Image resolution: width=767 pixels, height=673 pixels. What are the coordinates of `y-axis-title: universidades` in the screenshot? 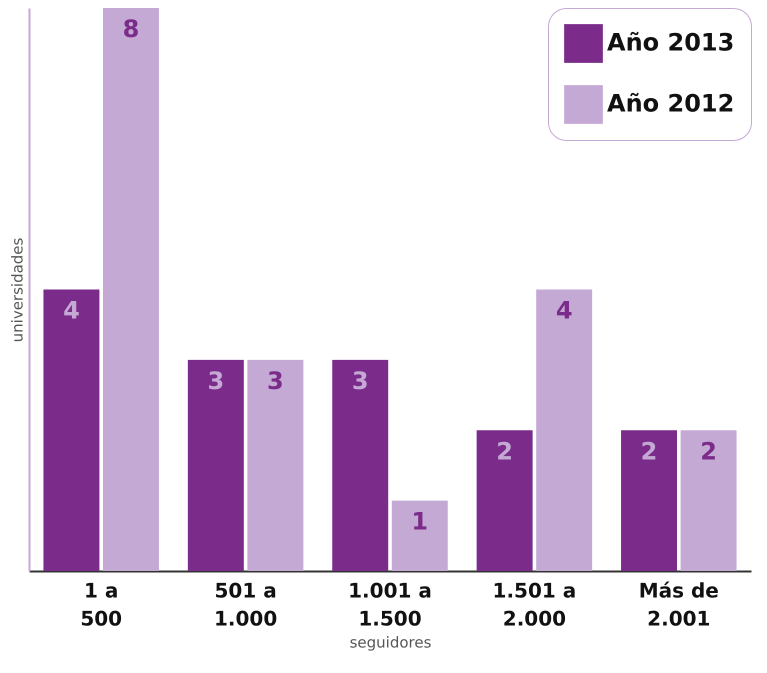 It's located at (17, 289).